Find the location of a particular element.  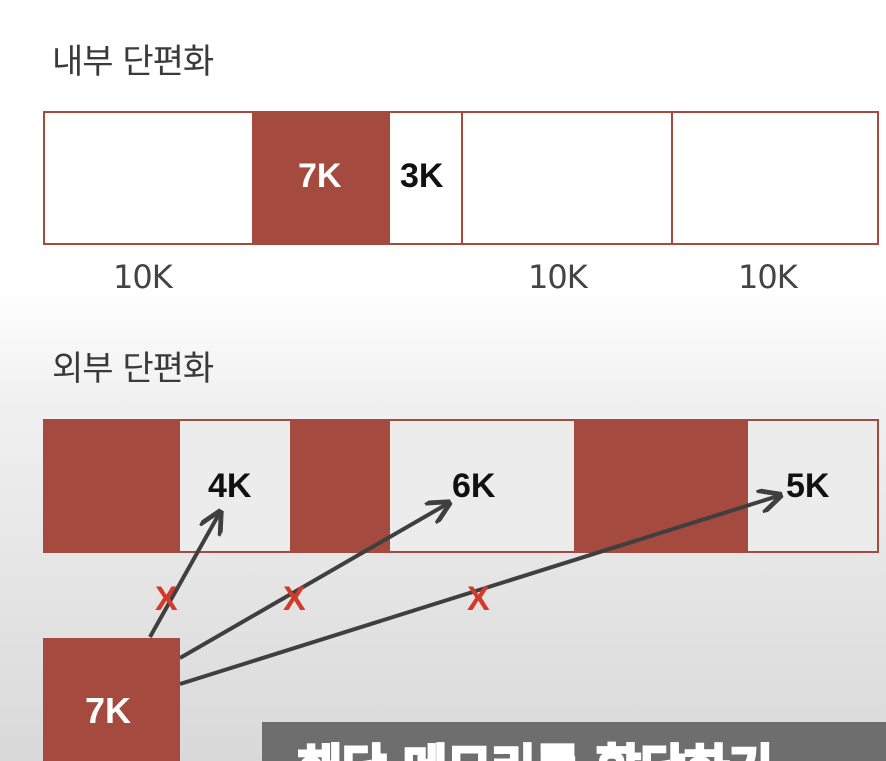

partition-size-label-3: 10K is located at coordinates (768, 277).